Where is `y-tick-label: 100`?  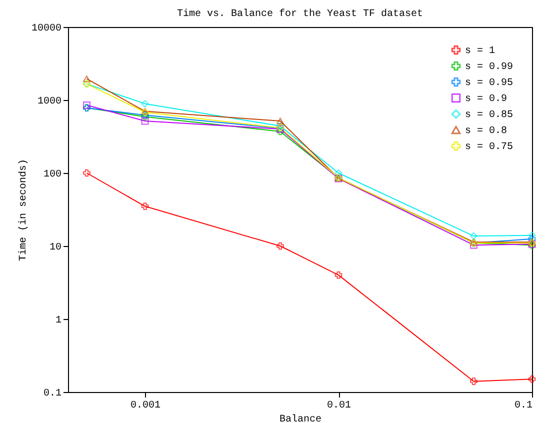
y-tick-label: 100 is located at coordinates (52, 175).